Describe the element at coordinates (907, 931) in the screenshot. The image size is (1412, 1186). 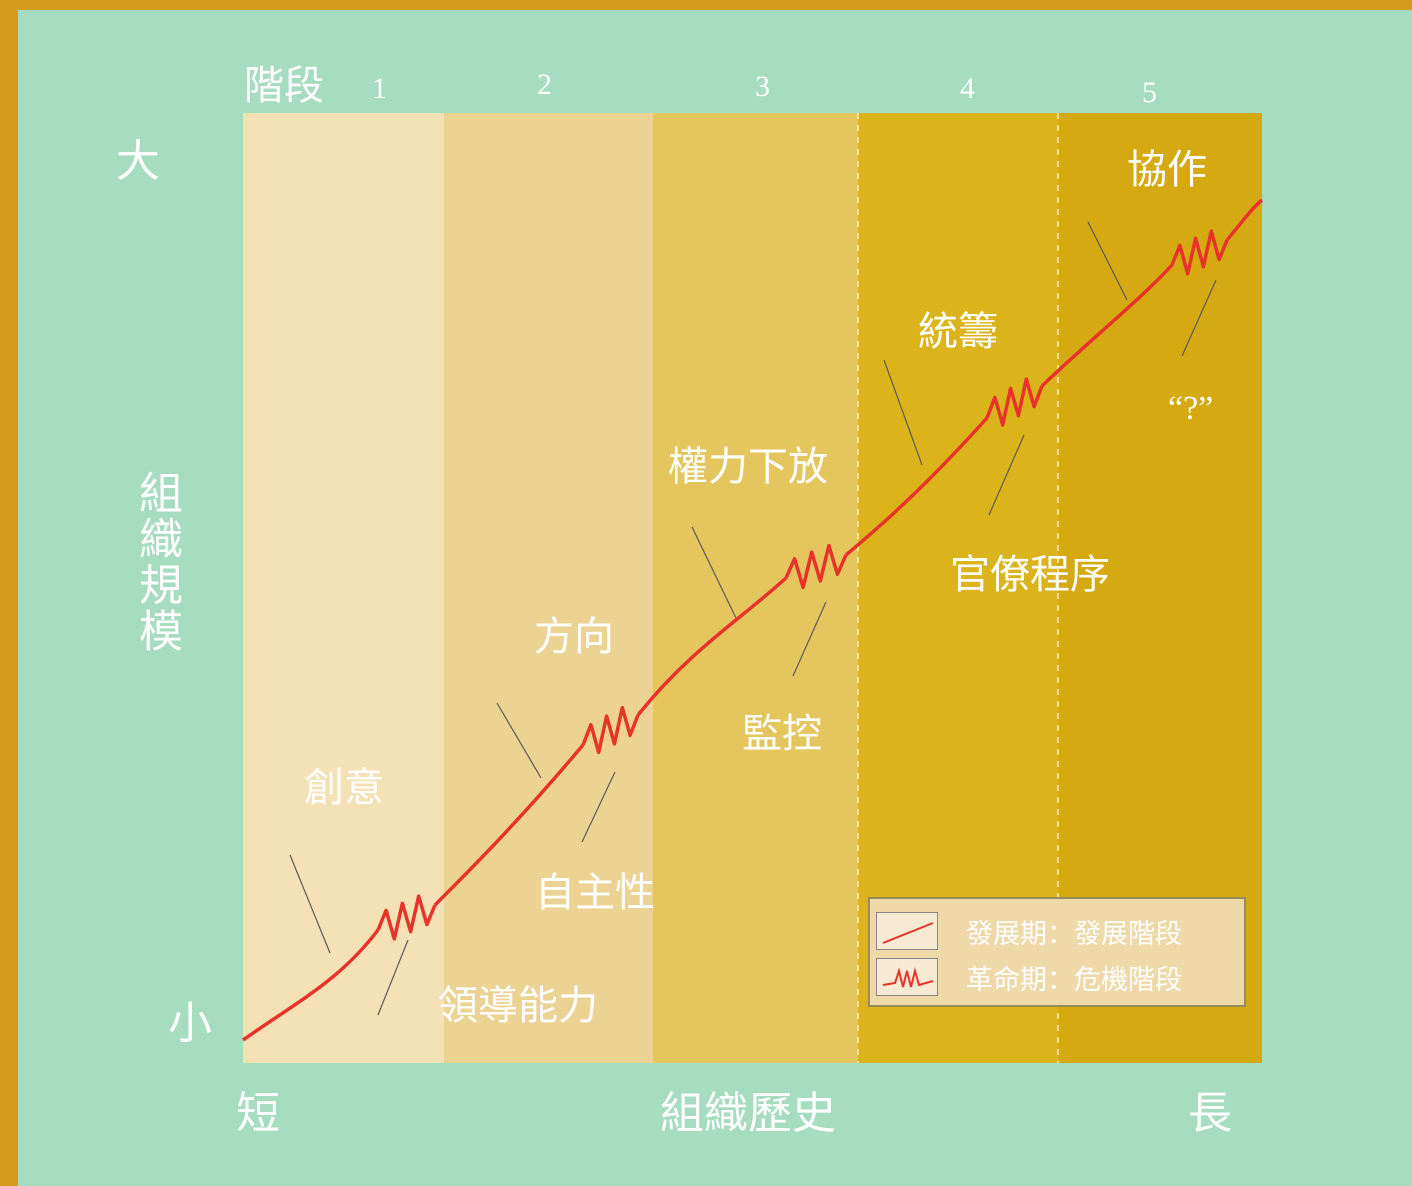
I see `evolution-line-swatch` at that location.